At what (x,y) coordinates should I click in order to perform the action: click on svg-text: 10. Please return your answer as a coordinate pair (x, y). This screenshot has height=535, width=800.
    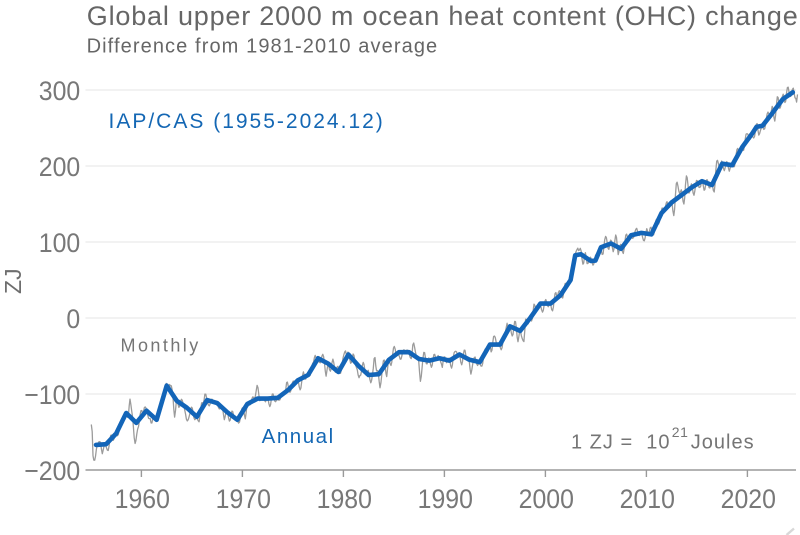
    Looking at the image, I should click on (658, 443).